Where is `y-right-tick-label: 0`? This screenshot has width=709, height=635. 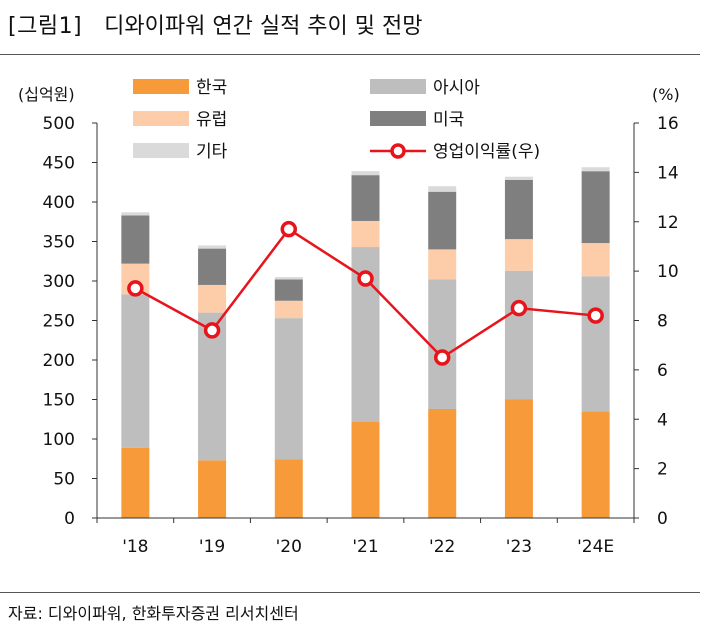 y-right-tick-label: 0 is located at coordinates (662, 519).